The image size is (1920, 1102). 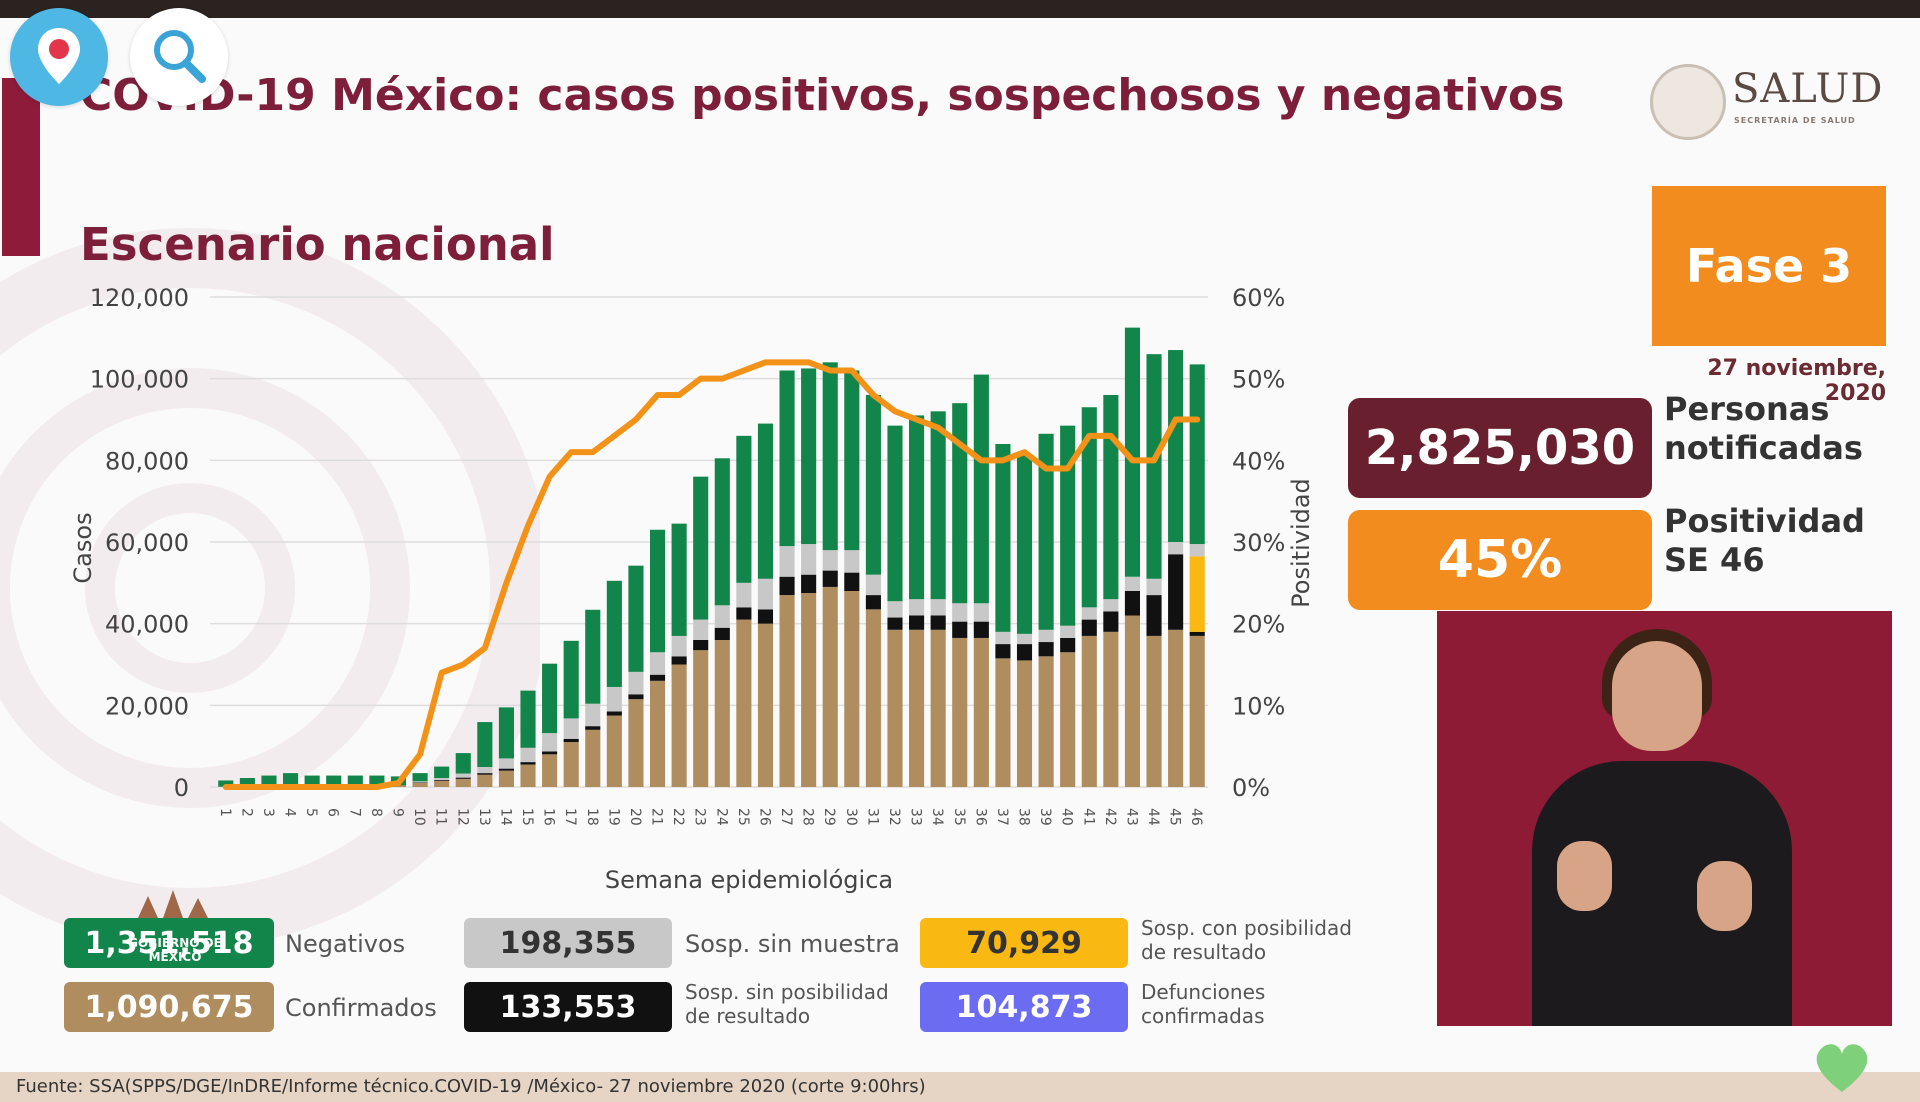 I want to click on confirmados-value: 1,090,675, so click(x=169, y=1007).